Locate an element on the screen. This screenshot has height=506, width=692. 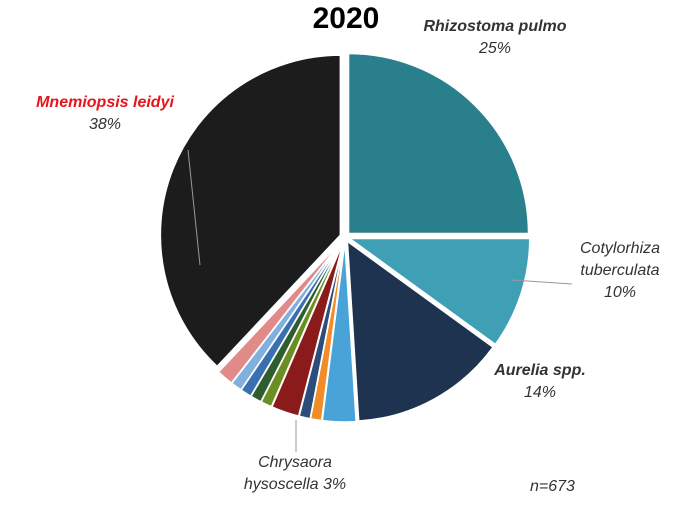
slice-label: Cotylorhiza tuberculata 10% is located at coordinates (620, 271).